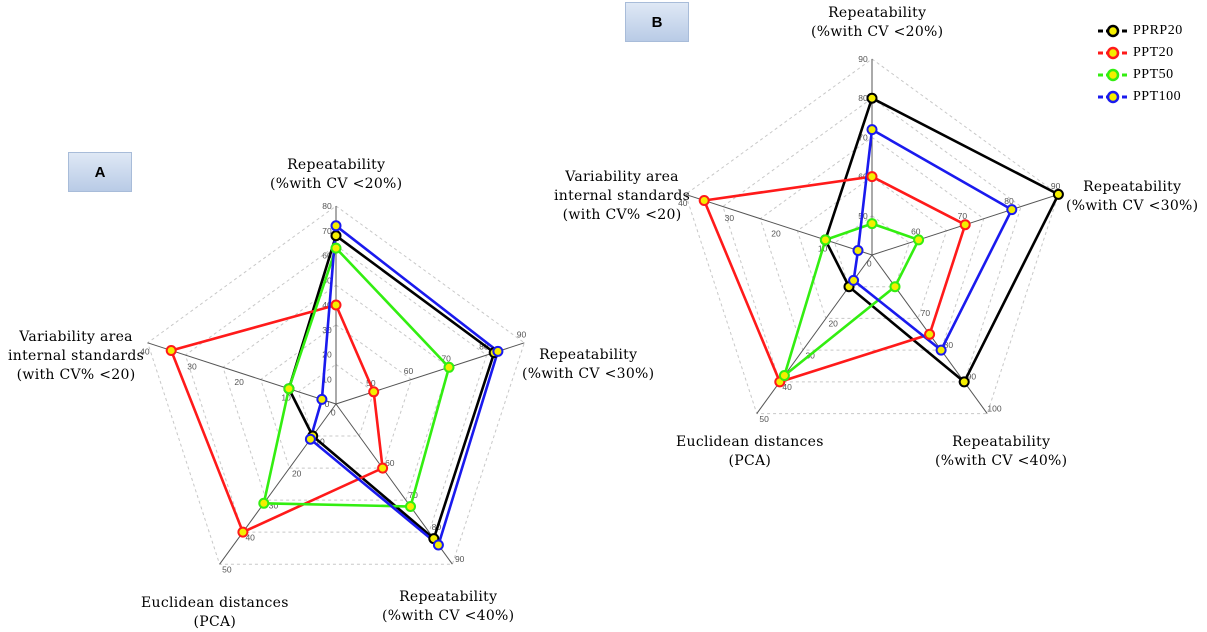  Describe the element at coordinates (877, 23) in the screenshot. I see `axis-title-b-0: Repeatability (%with CV <20%)` at that location.